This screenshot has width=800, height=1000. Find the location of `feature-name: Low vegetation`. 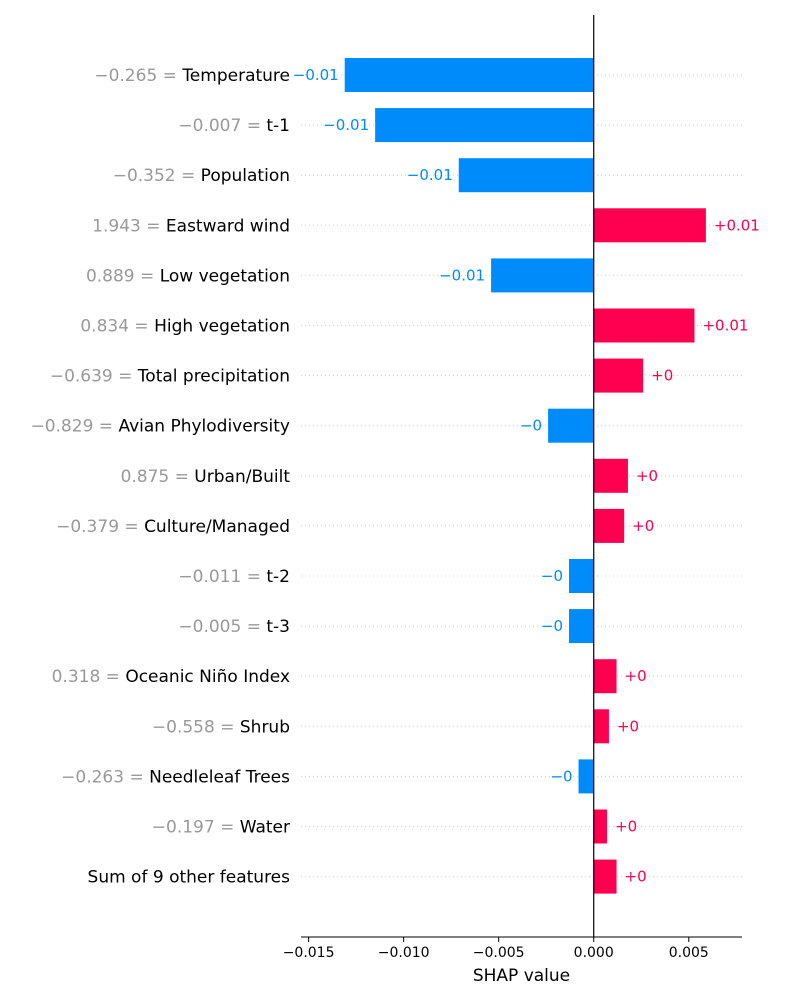

feature-name: Low vegetation is located at coordinates (225, 276).